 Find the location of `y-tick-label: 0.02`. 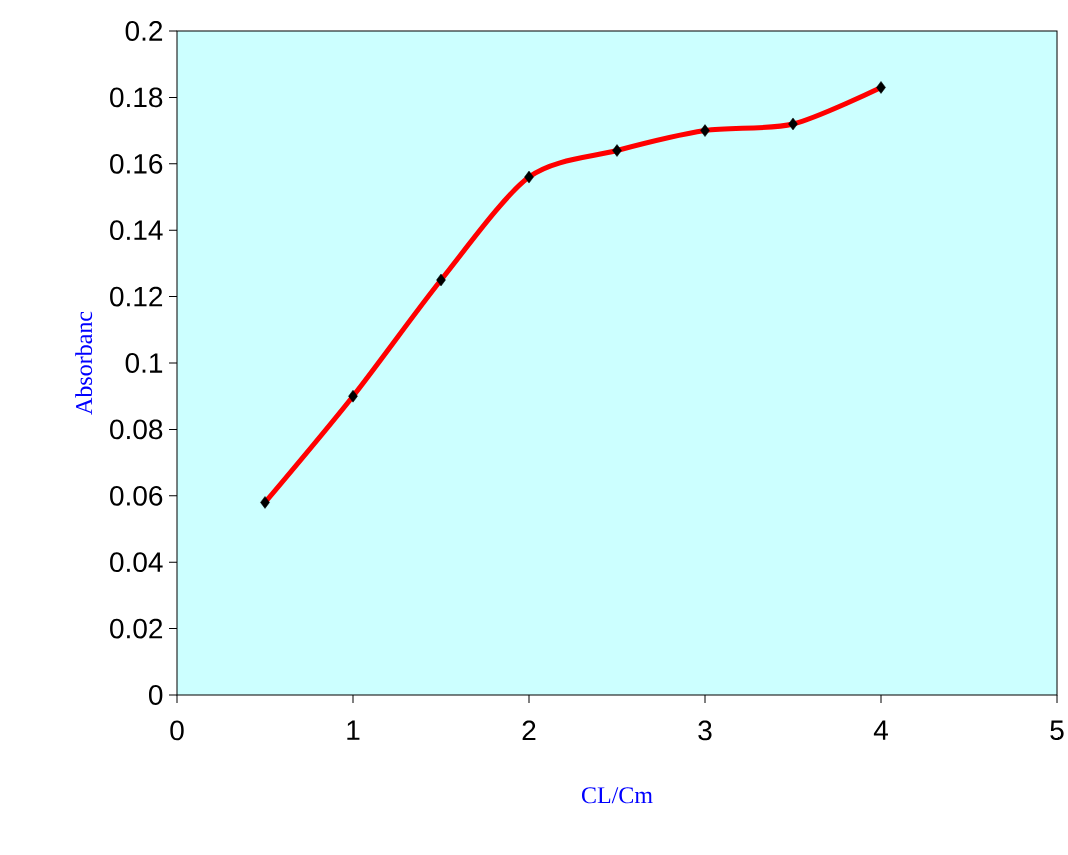

y-tick-label: 0.02 is located at coordinates (136, 628).